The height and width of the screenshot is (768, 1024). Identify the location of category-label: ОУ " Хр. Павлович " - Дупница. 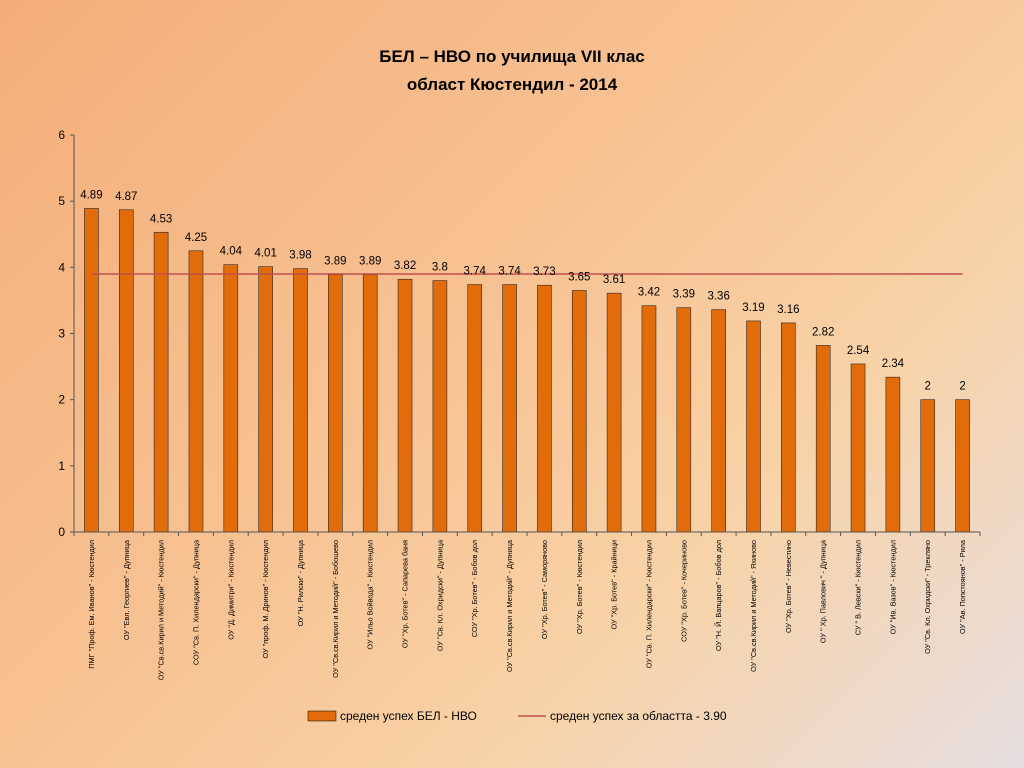
(823, 591).